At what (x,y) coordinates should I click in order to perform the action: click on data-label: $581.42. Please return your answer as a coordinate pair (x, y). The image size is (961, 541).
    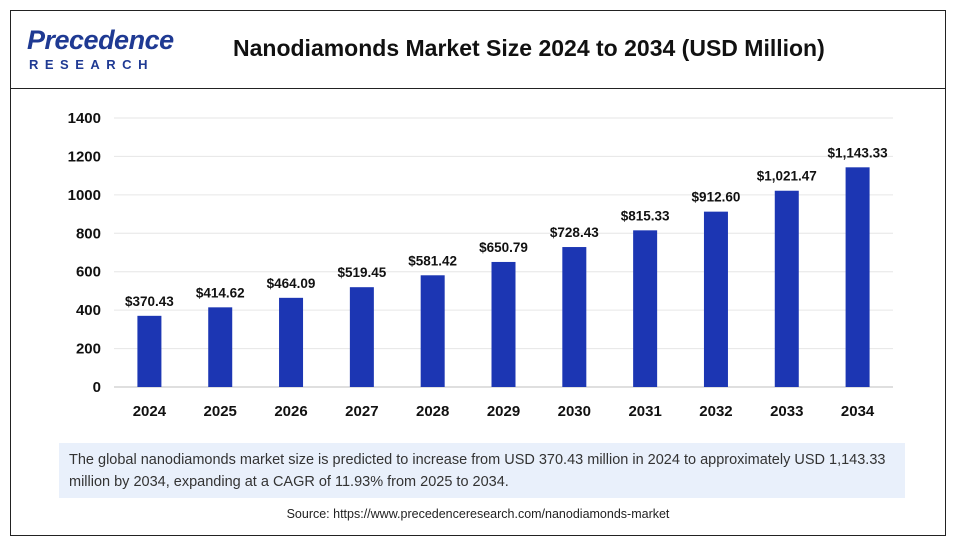
    Looking at the image, I should click on (432, 260).